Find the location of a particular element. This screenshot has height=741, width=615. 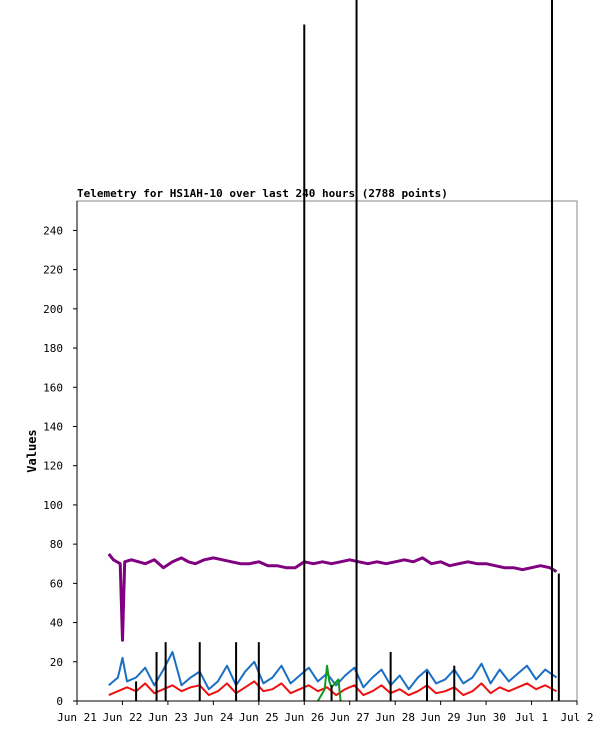

x-tick-label: Jun 24 is located at coordinates (213, 717).